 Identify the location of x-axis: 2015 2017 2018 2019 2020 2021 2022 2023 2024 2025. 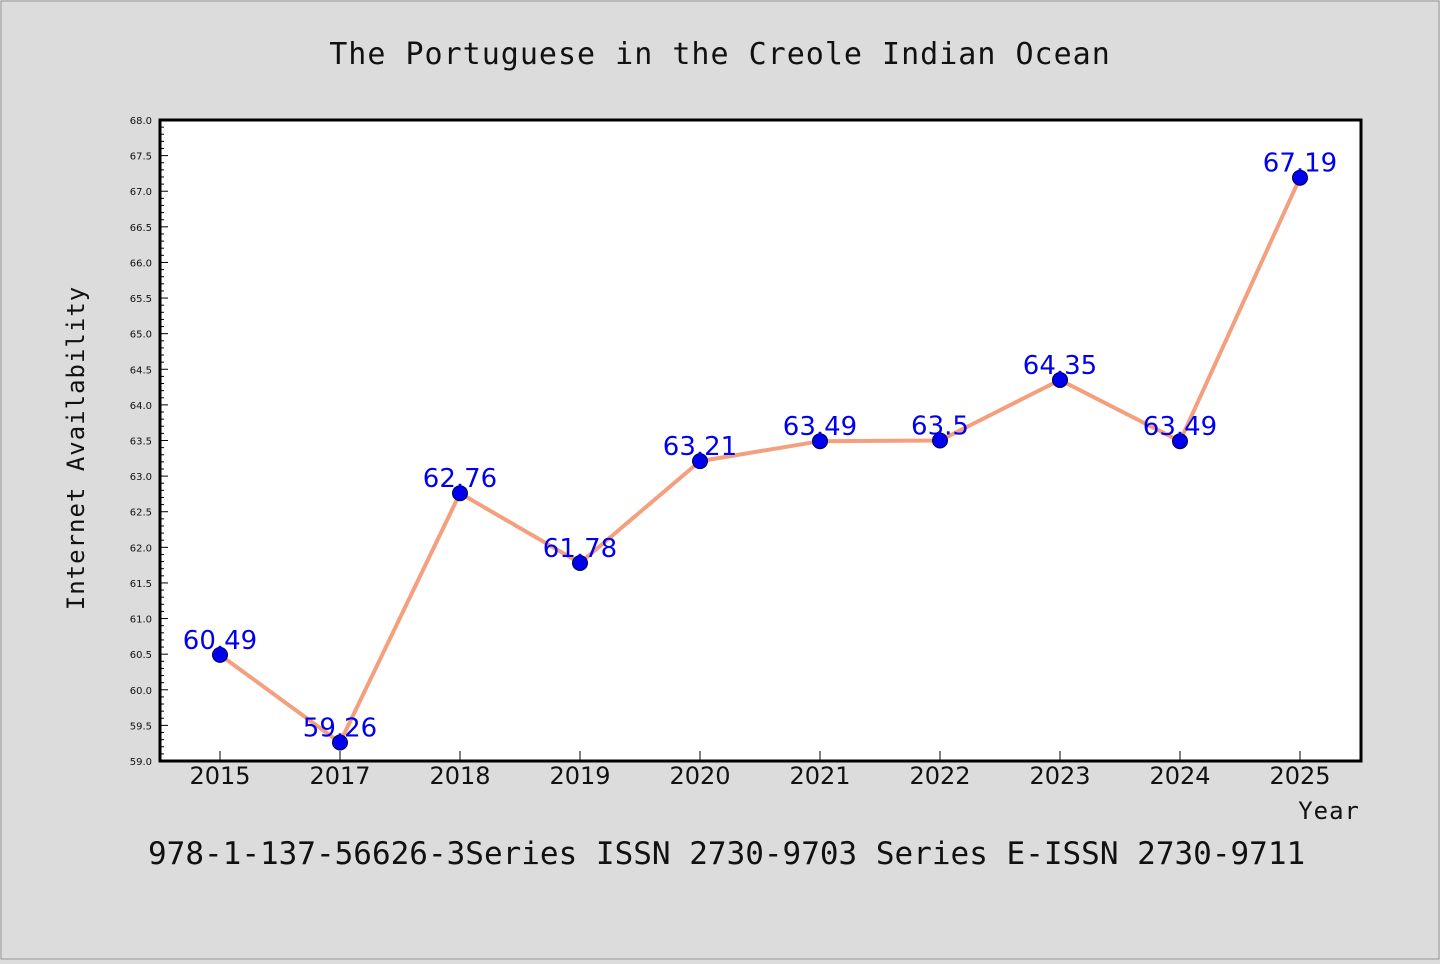
(760, 770).